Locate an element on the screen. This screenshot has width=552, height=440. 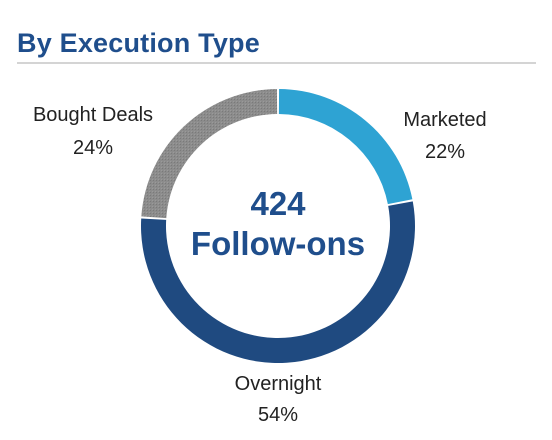
slice-value-overnight: 54% is located at coordinates (278, 415).